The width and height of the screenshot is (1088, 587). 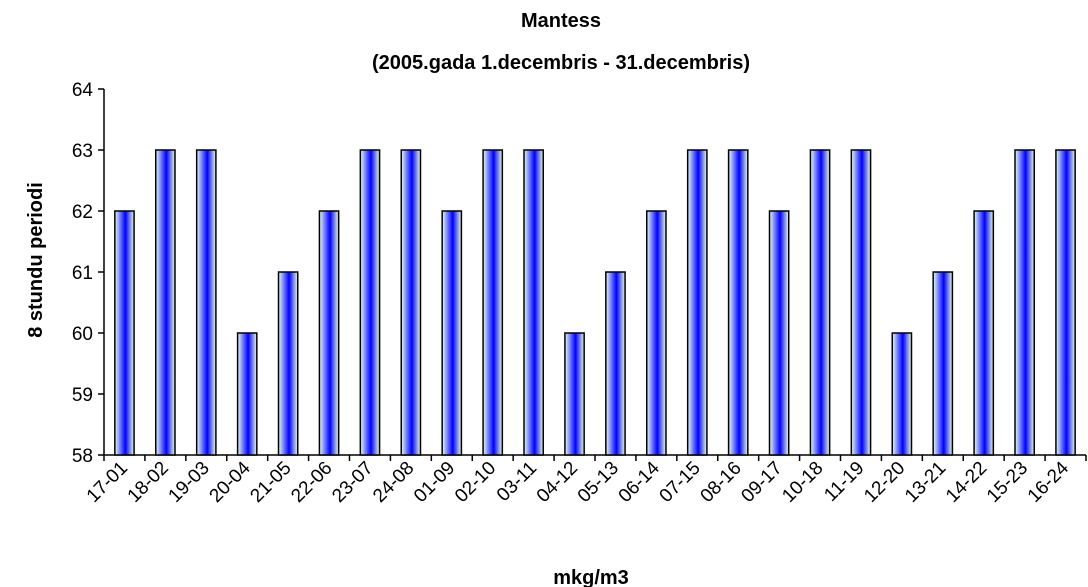 What do you see at coordinates (557, 482) in the screenshot?
I see `x-tick-label: 04-12` at bounding box center [557, 482].